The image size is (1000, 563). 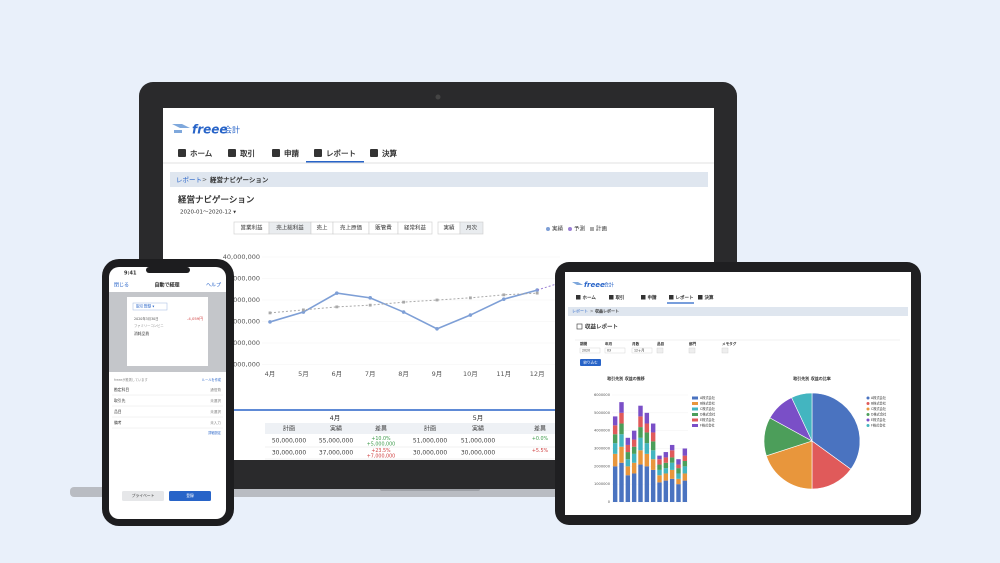 I want to click on filter-value: 12ヶ月, so click(x=639, y=351).